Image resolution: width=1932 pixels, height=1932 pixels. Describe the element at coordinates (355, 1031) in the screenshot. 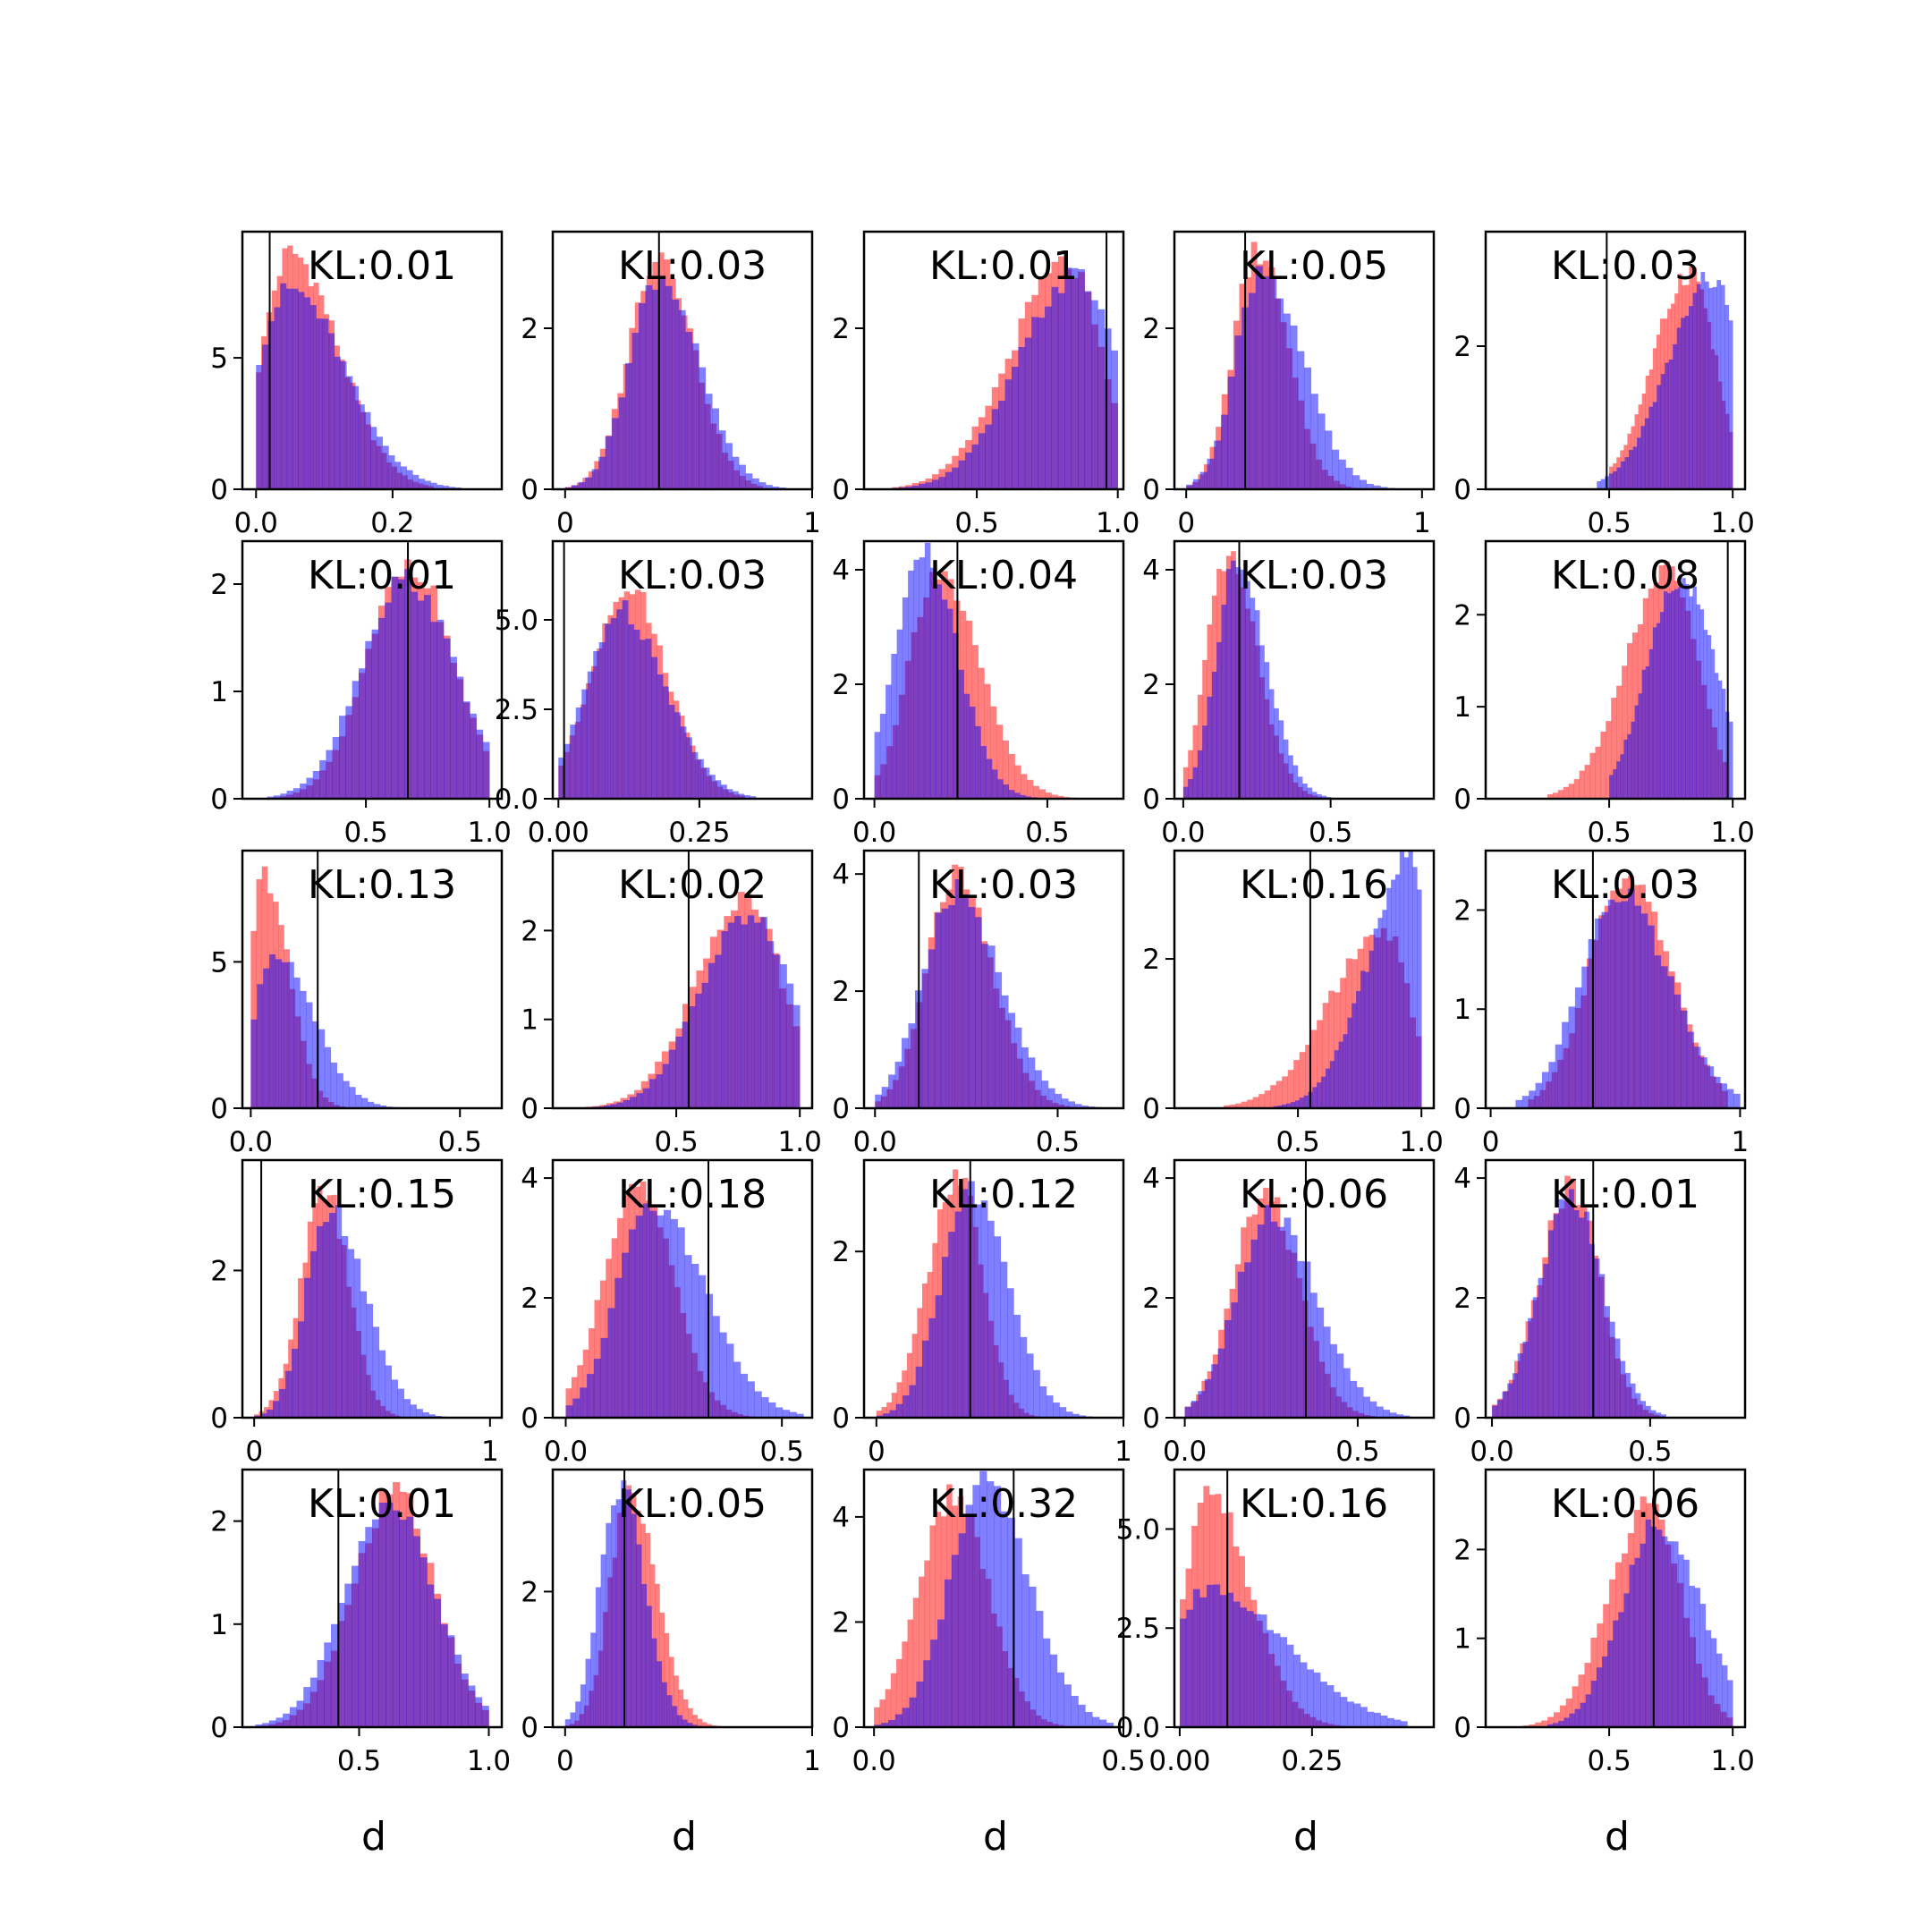

I see `blue-histogram` at that location.